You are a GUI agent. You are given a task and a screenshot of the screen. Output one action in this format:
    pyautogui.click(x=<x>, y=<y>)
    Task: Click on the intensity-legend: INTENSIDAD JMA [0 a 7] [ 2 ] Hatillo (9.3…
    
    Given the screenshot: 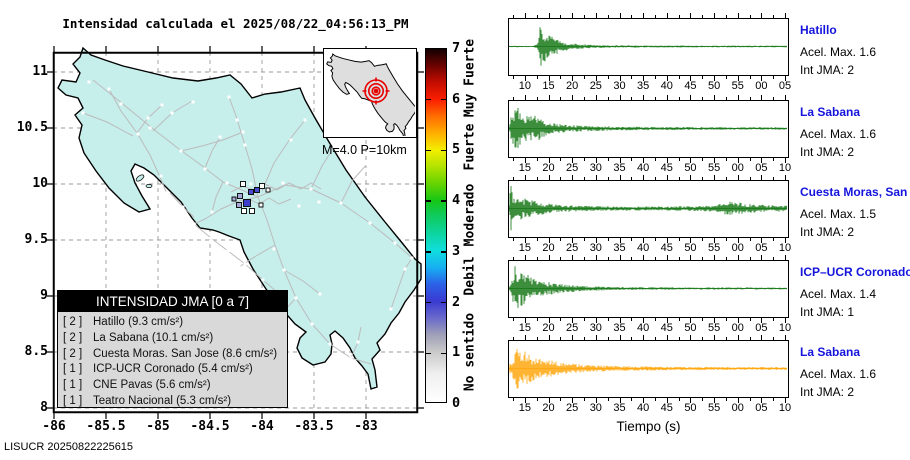 What is the action you would take?
    pyautogui.click(x=172, y=349)
    